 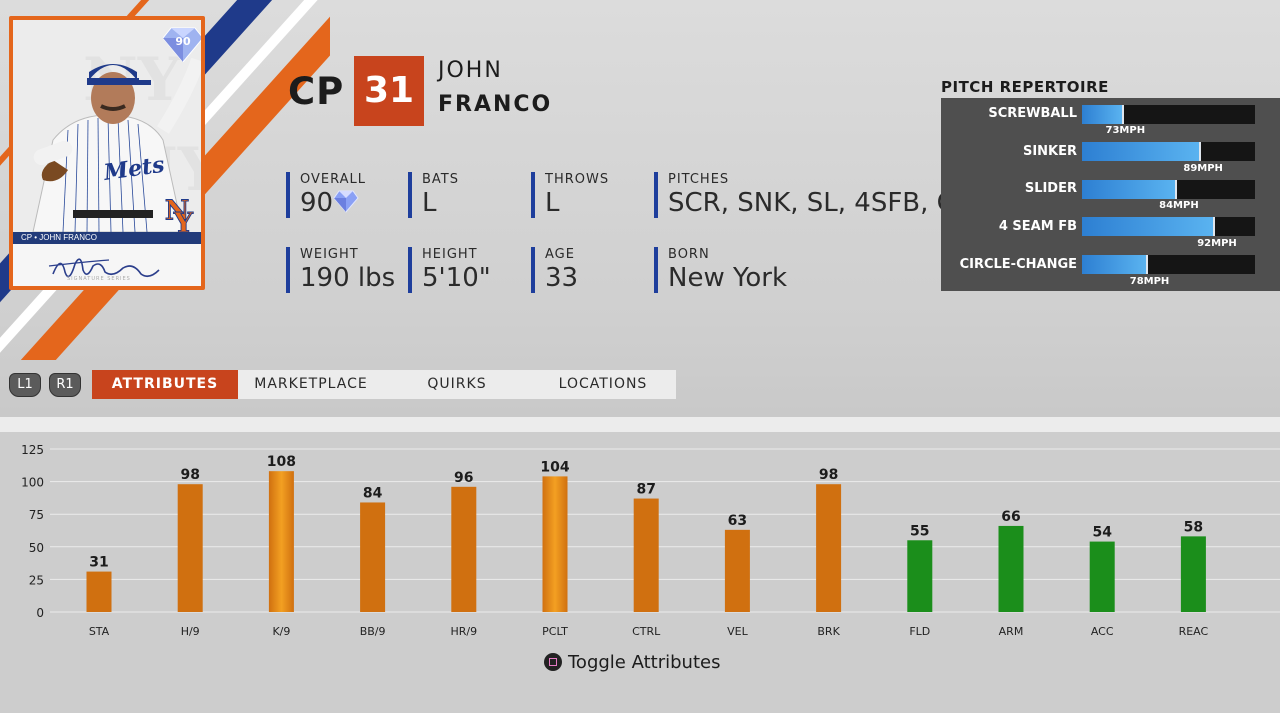 I want to click on card-name-strip: CP • JOHN FRANCO, so click(x=107, y=238).